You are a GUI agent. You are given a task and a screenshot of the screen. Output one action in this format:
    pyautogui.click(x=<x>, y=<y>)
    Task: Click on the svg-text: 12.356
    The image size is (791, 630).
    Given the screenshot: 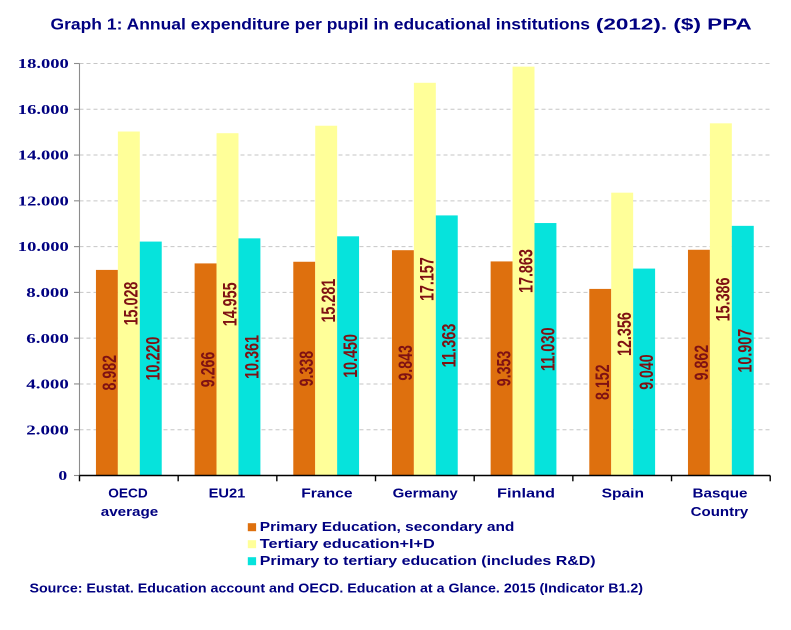 What is the action you would take?
    pyautogui.click(x=625, y=334)
    